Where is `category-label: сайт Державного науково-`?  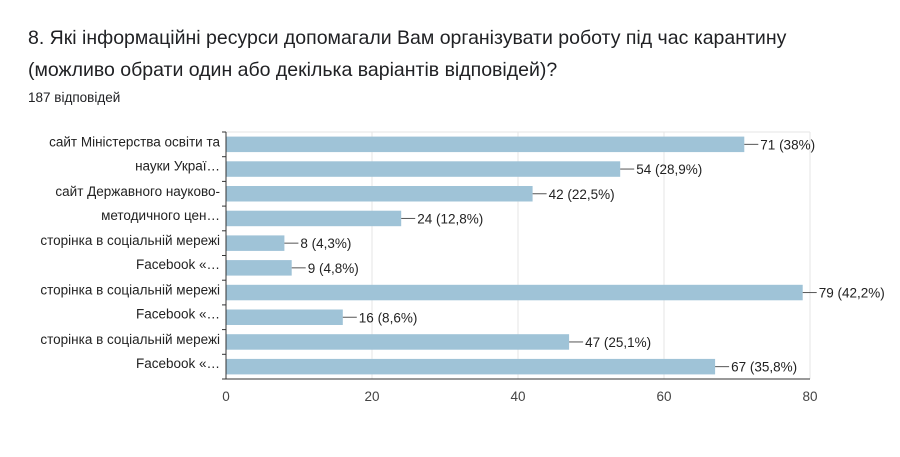
category-label: сайт Державного науково- is located at coordinates (137, 191).